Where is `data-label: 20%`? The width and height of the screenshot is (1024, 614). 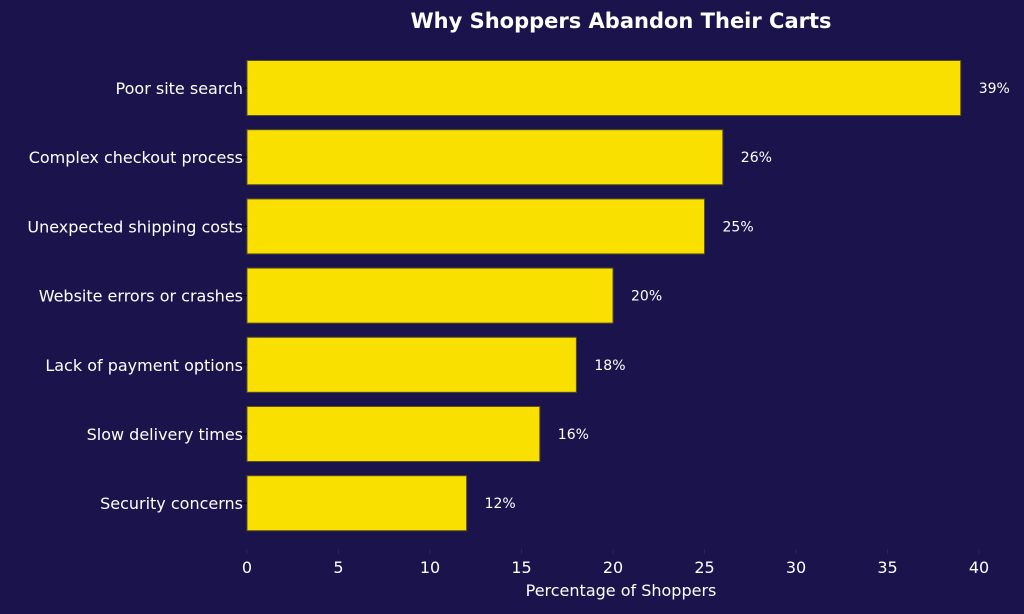 data-label: 20% is located at coordinates (646, 297).